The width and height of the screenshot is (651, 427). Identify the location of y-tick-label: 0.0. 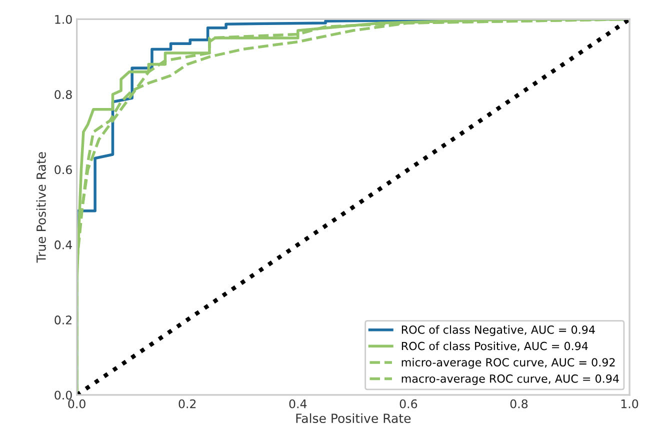
(63, 395).